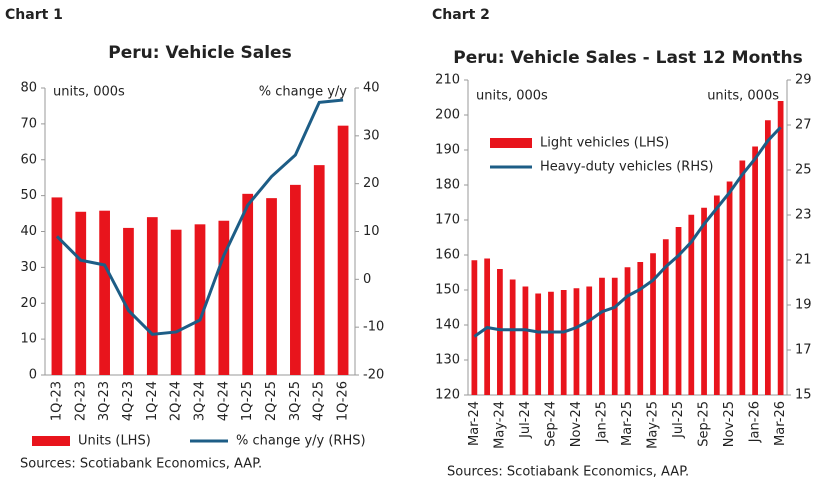 Image resolution: width=828 pixels, height=483 pixels. Describe the element at coordinates (755, 422) in the screenshot. I see `x-tick-label: Jan-26` at that location.